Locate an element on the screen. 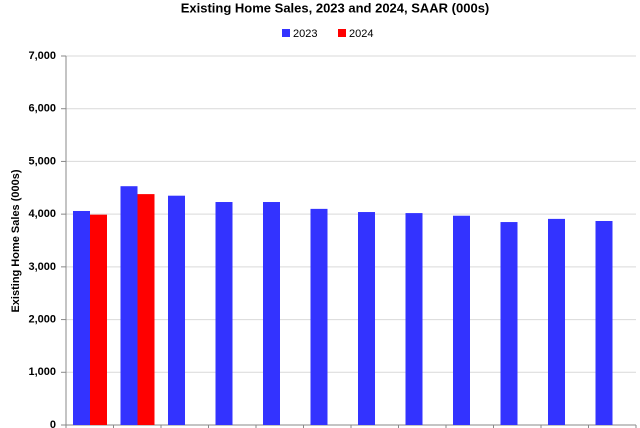 This screenshot has width=640, height=428. y-tick-label: 1,000 is located at coordinates (42, 372).